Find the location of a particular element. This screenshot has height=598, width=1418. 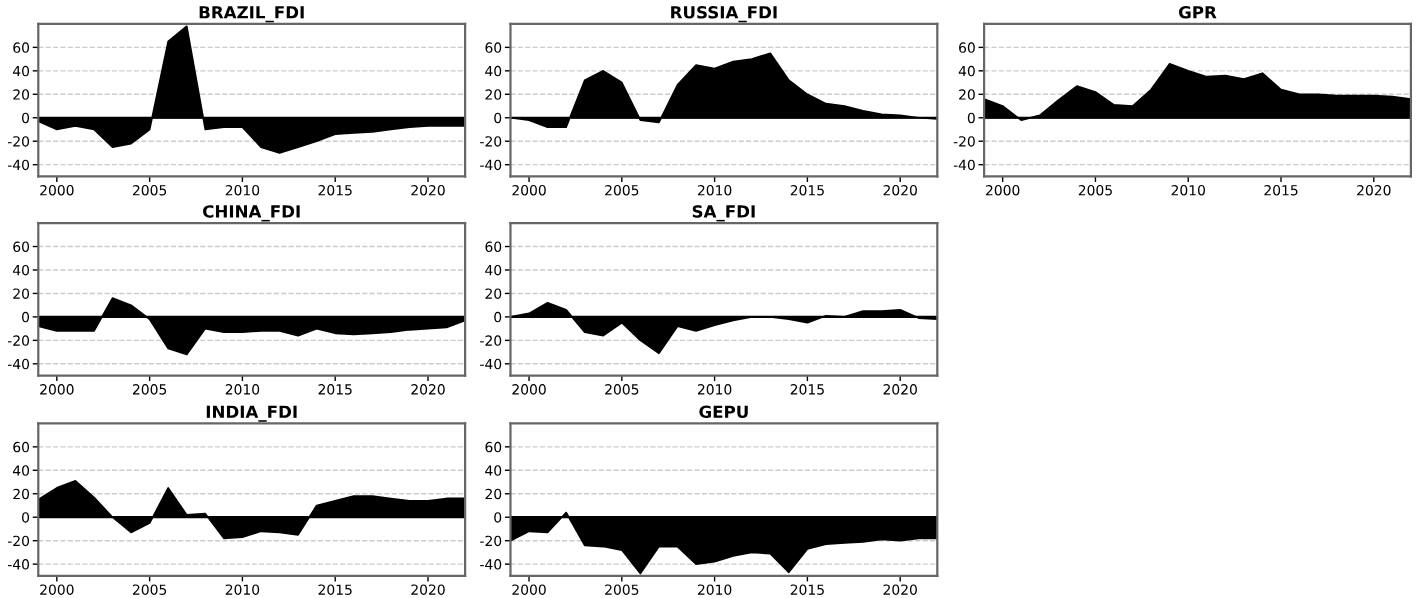

chart-title: GPR is located at coordinates (1197, 12).